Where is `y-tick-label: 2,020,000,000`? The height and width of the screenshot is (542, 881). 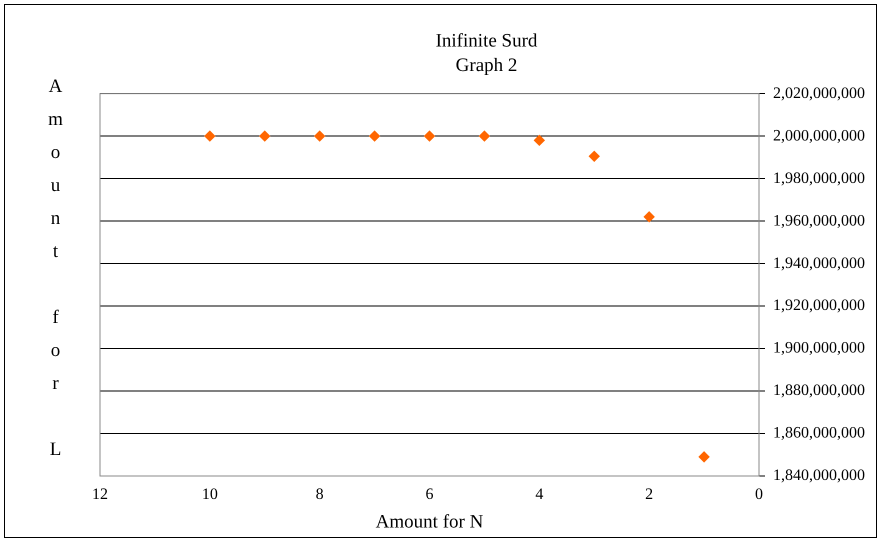 y-tick-label: 2,020,000,000 is located at coordinates (819, 93).